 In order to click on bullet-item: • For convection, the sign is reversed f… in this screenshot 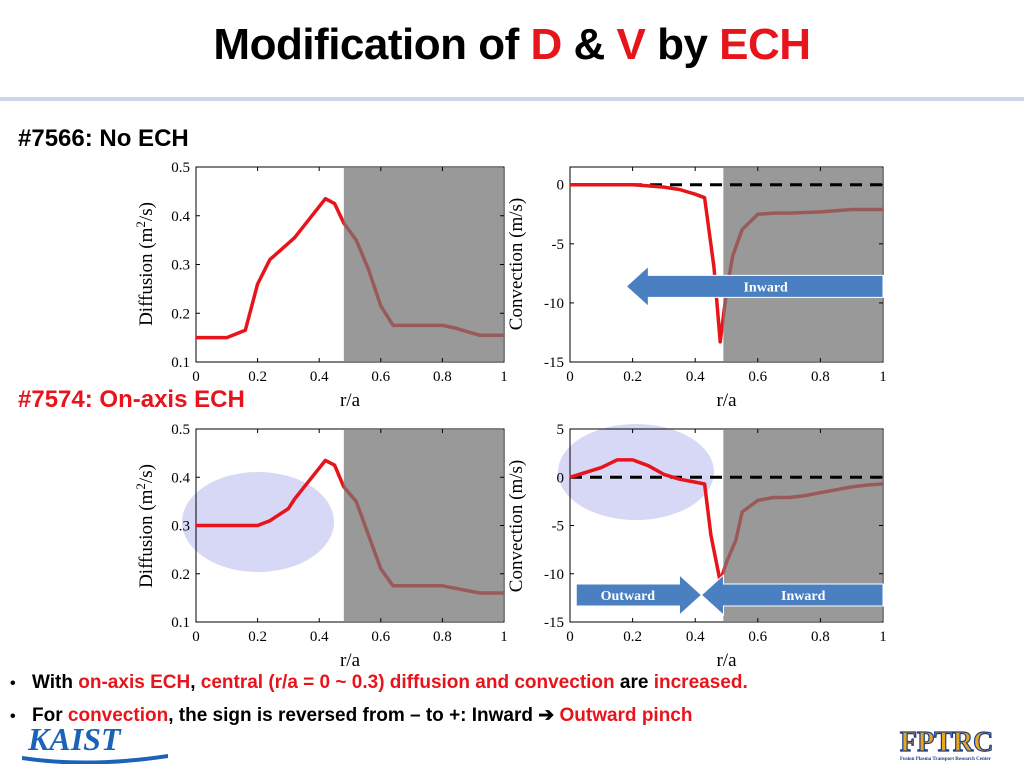, I will do `click(510, 716)`.